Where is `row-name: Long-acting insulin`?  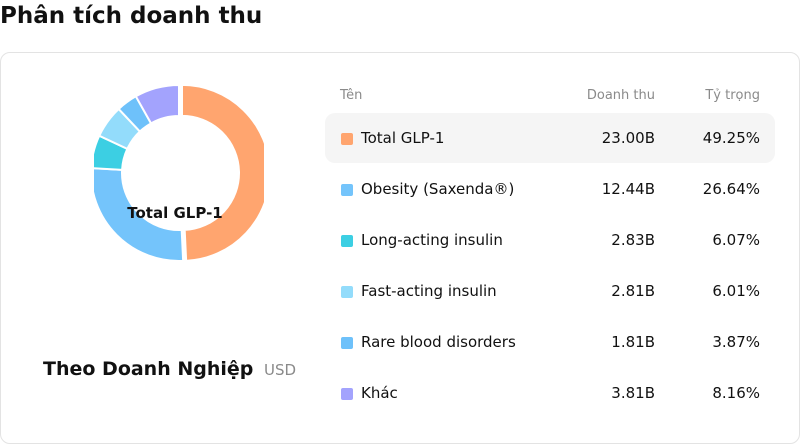
row-name: Long-acting insulin is located at coordinates (432, 240).